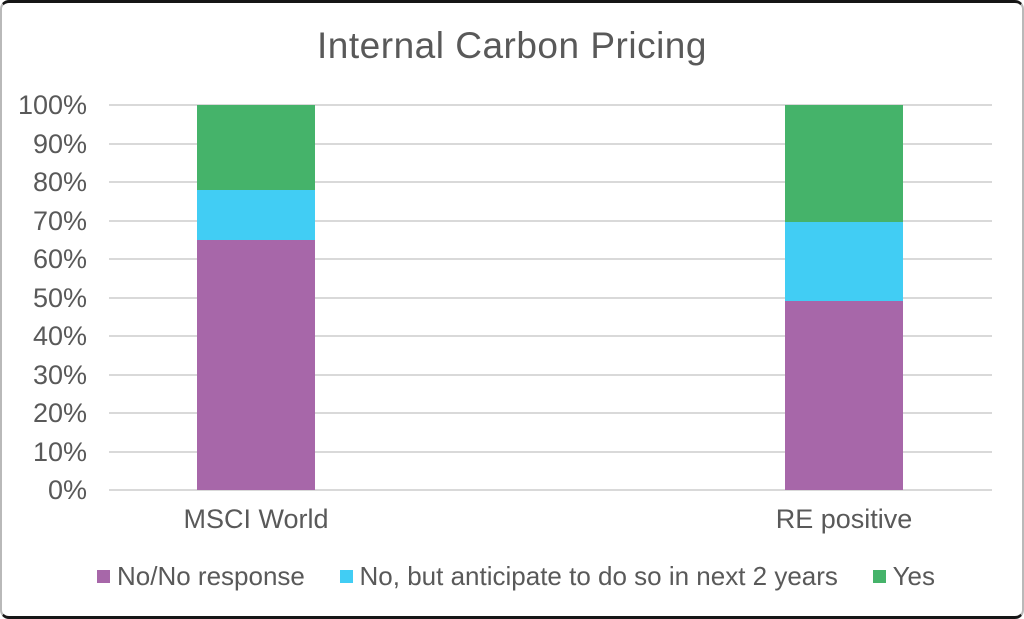 This screenshot has height=619, width=1024. I want to click on gridline-0%, so click(550, 490).